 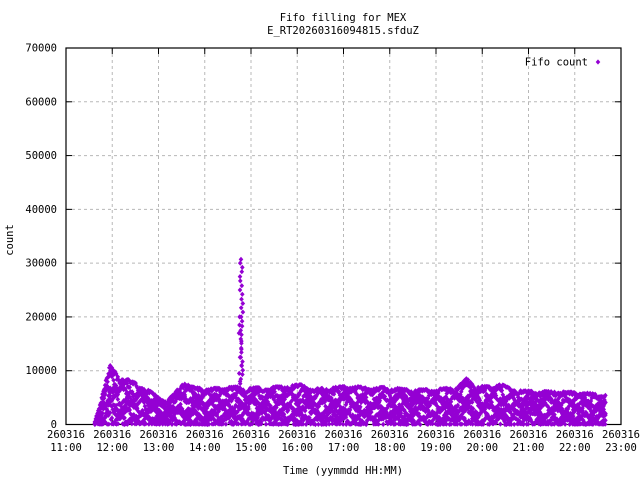 I want to click on x-tick-time: 15:00, so click(x=251, y=448).